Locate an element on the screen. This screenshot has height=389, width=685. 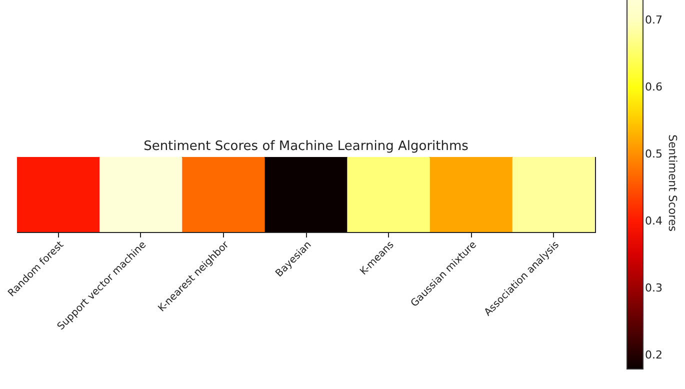
color-bar-label: 0.5 is located at coordinates (653, 154).